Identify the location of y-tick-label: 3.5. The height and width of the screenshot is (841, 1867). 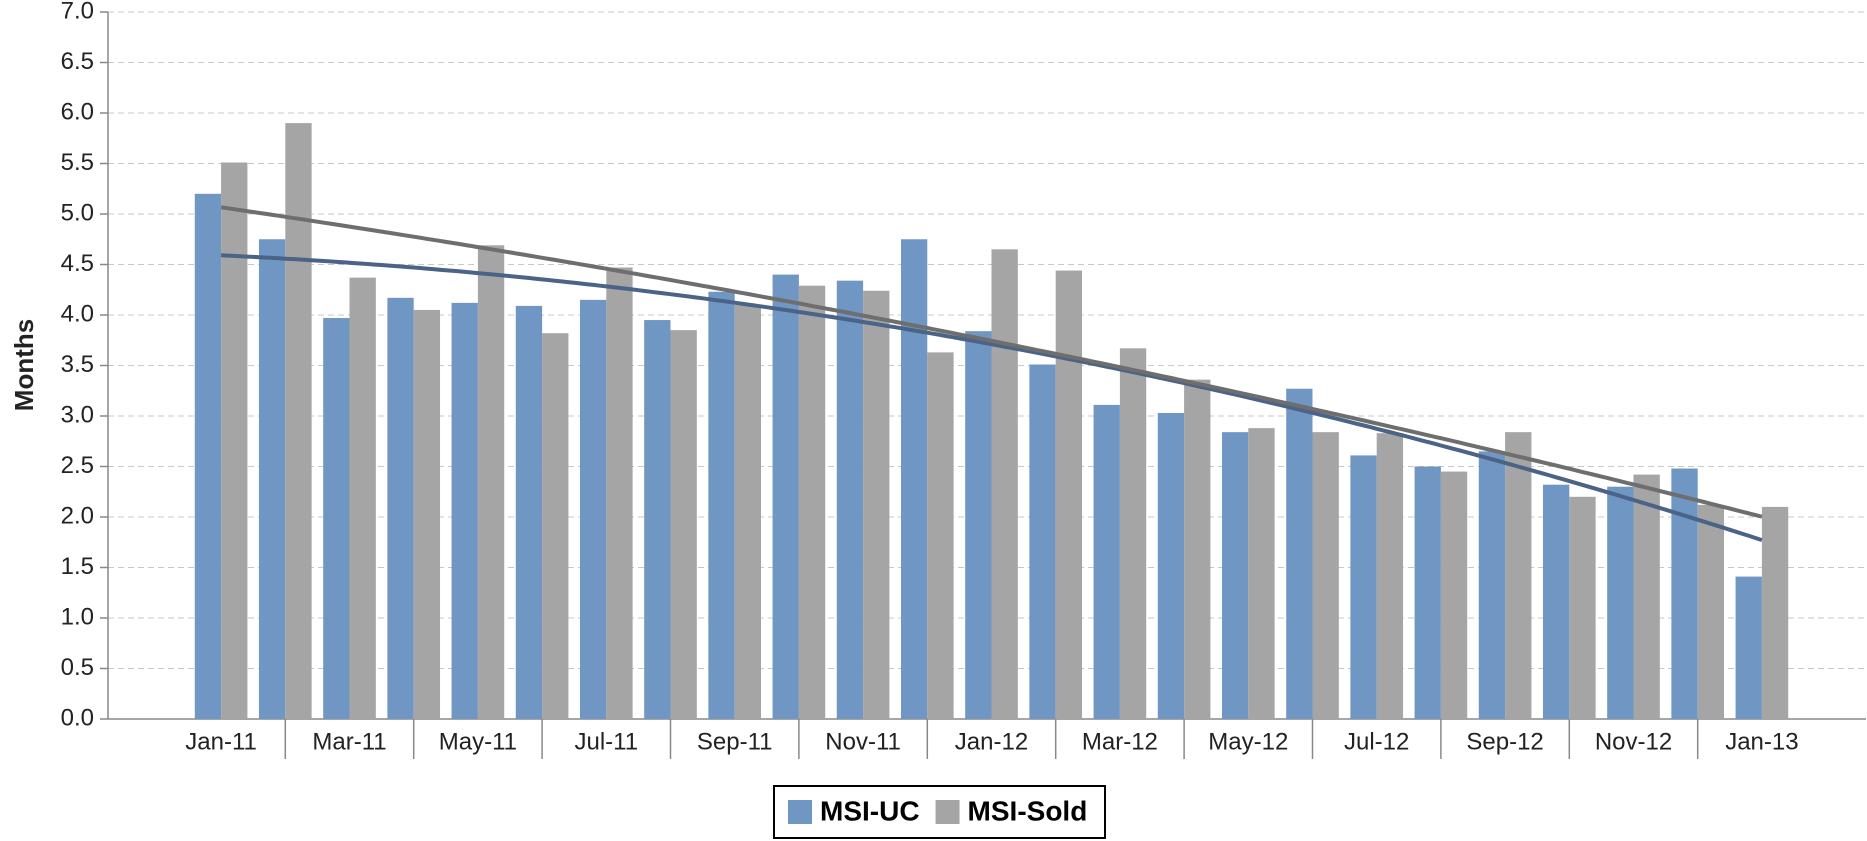
(77, 364).